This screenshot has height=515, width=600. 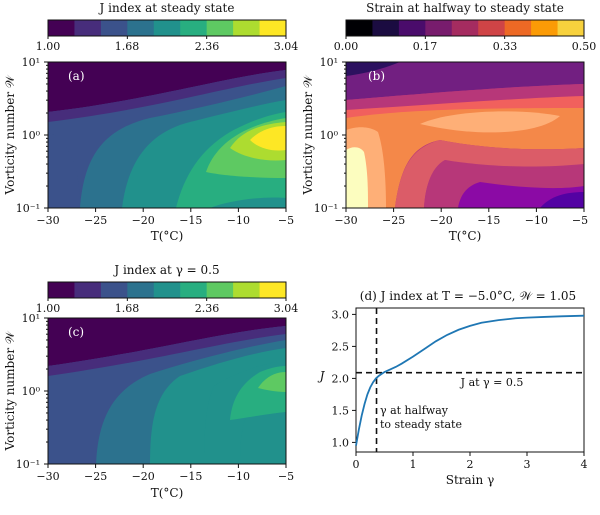 I want to click on a-xtick-3: −15, so click(x=190, y=220).